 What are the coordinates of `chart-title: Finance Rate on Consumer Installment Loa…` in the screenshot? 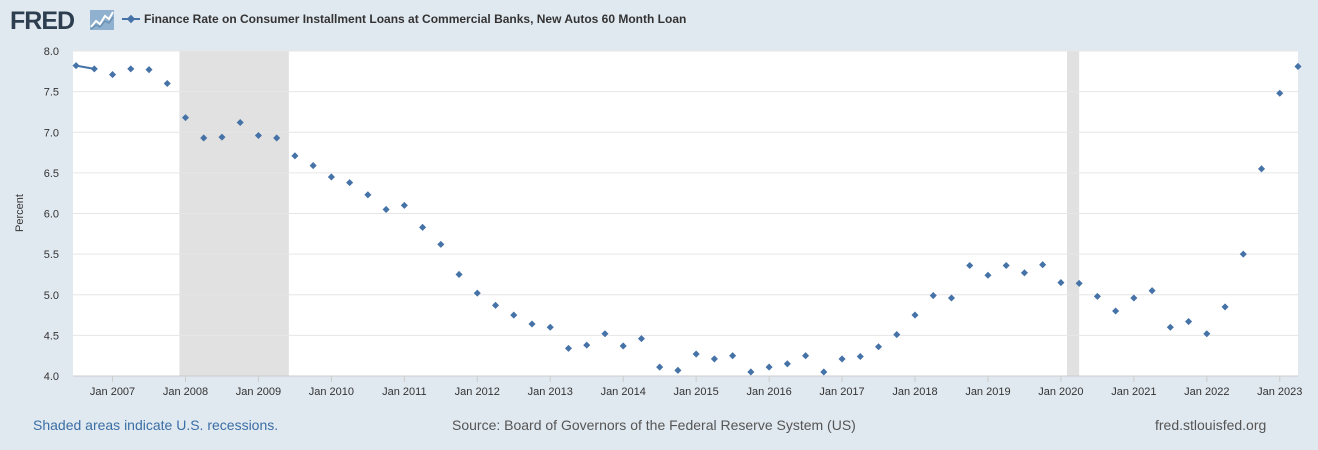 It's located at (415, 19).